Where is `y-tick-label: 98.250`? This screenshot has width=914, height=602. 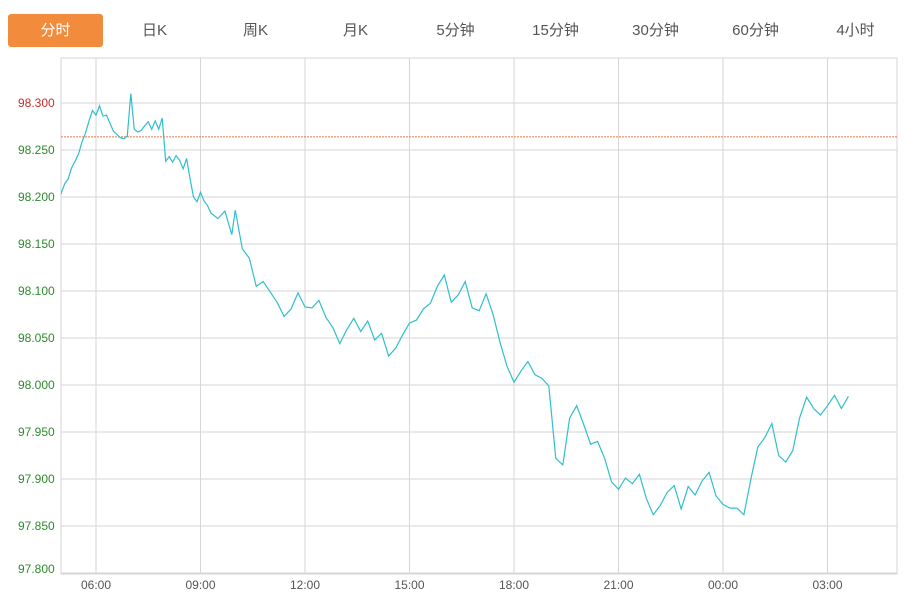
y-tick-label: 98.250 is located at coordinates (36, 150).